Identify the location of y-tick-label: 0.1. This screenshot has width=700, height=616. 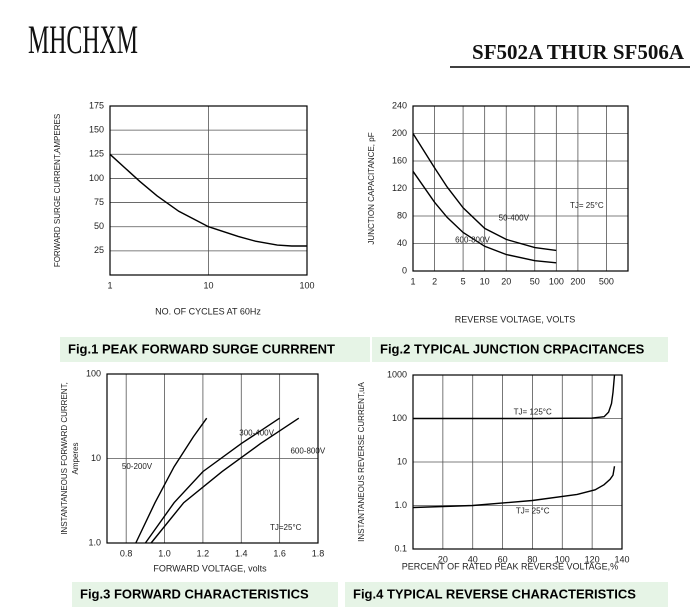
(400, 548).